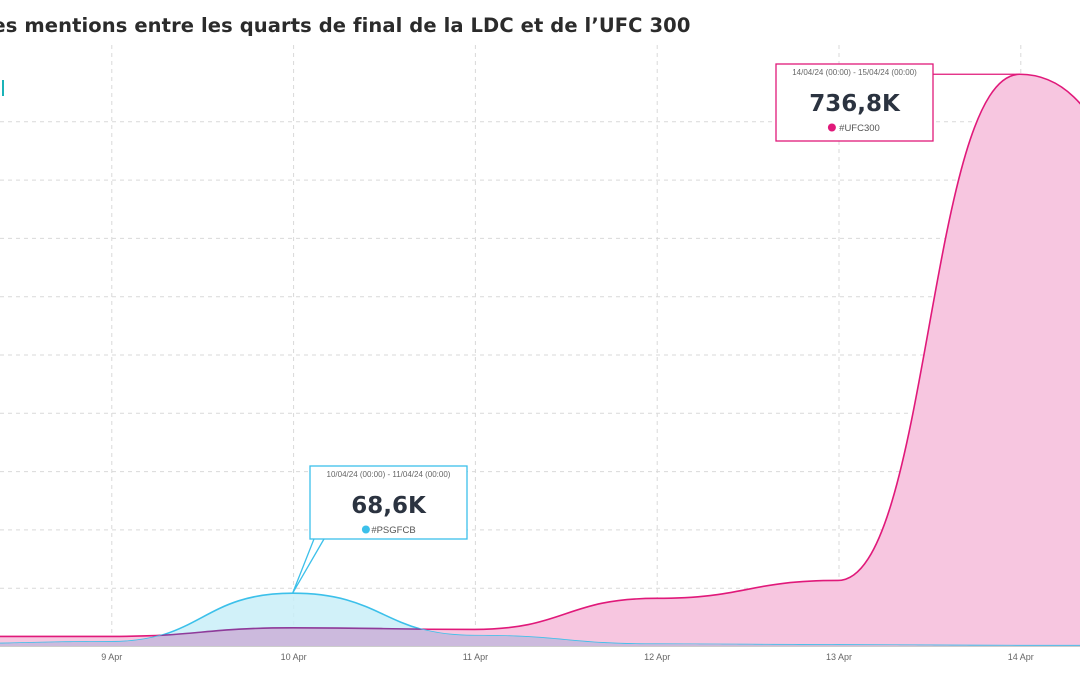 This screenshot has width=1080, height=675. I want to click on x-tick-label: 11 Apr, so click(475, 657).